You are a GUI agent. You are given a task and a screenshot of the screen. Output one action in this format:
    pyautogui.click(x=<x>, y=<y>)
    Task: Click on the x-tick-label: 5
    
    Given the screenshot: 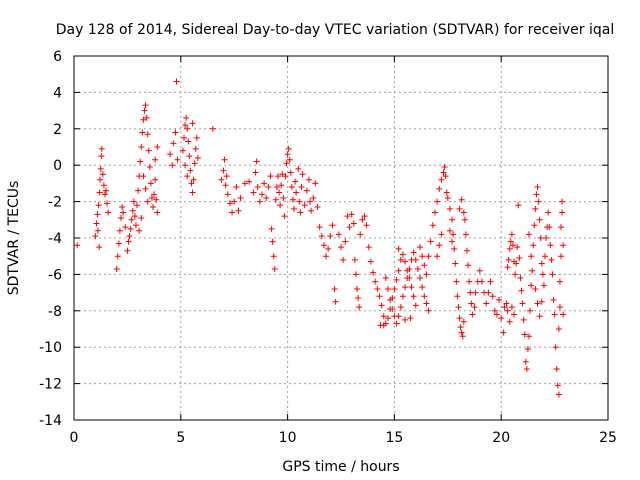 What is the action you would take?
    pyautogui.click(x=180, y=438)
    